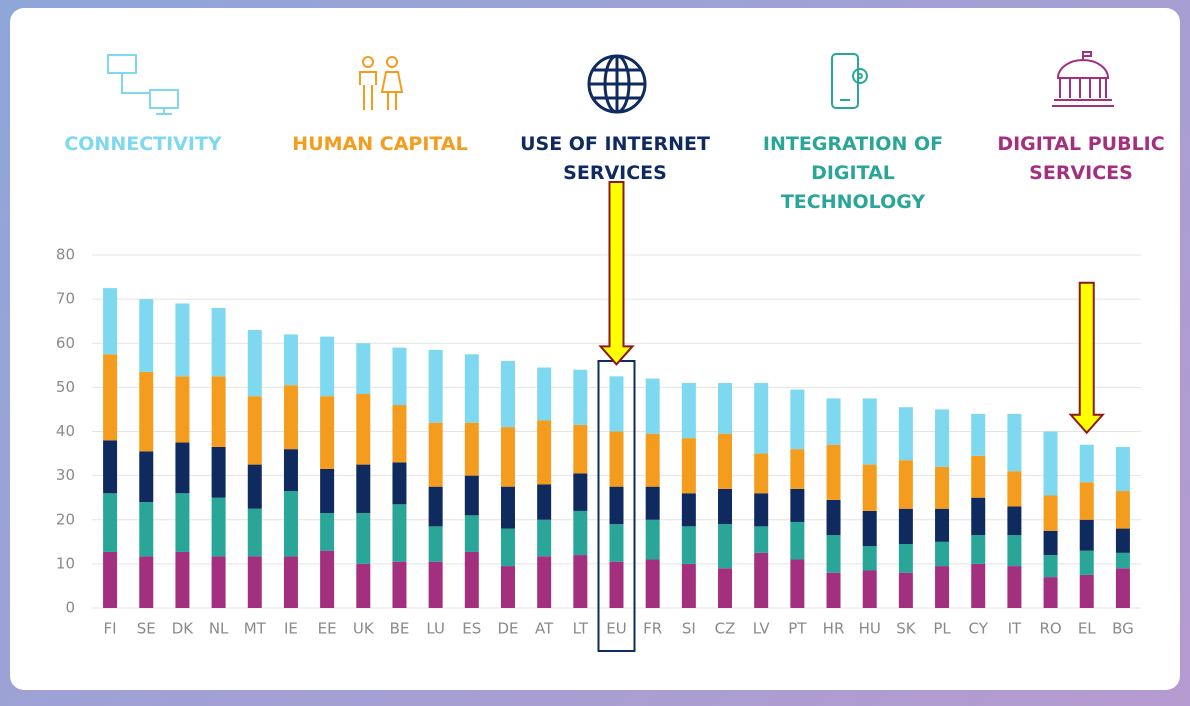  What do you see at coordinates (617, 84) in the screenshot?
I see `icon-globe` at bounding box center [617, 84].